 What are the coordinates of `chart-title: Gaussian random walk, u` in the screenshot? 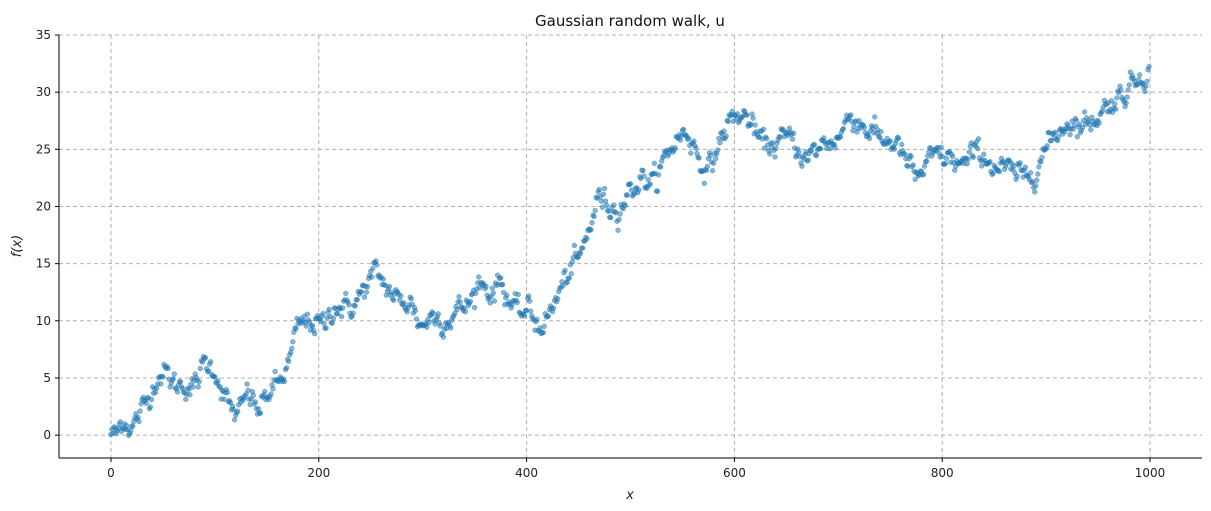 It's located at (630, 21).